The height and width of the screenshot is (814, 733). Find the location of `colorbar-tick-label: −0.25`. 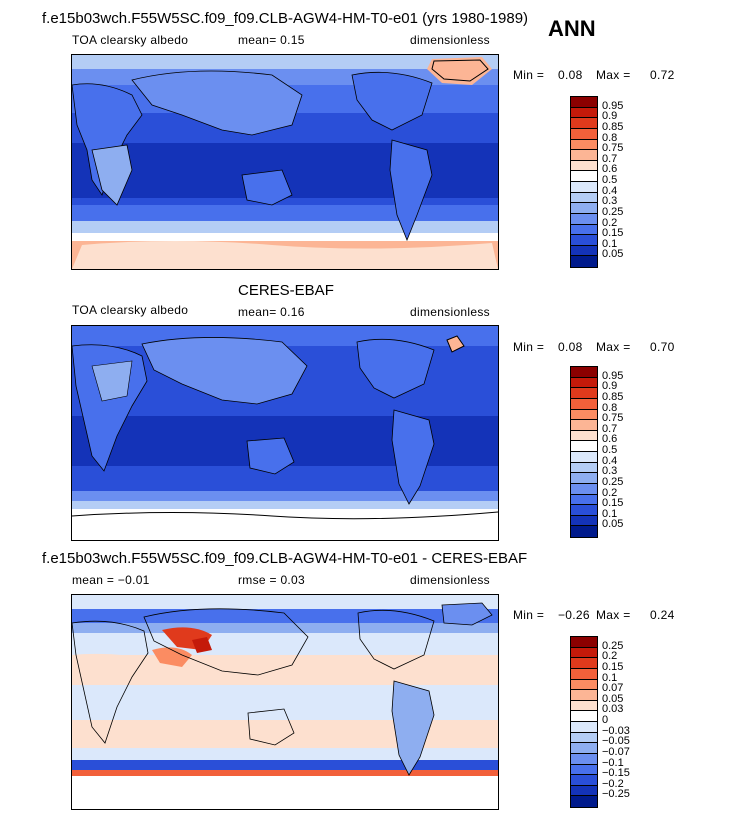

colorbar-tick-label: −0.25 is located at coordinates (616, 794).